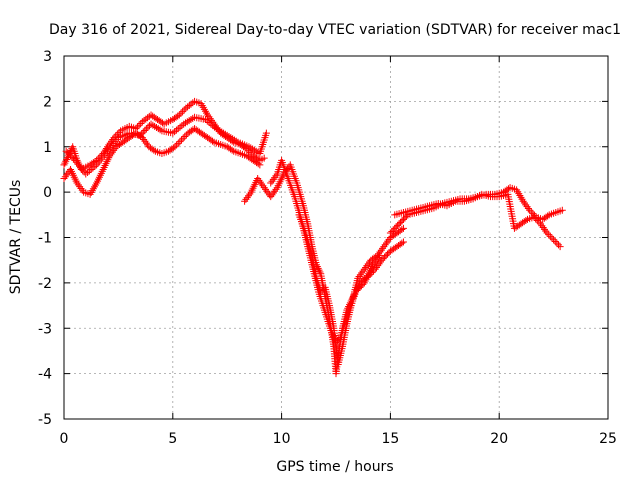 The height and width of the screenshot is (480, 640). I want to click on y-tick-label: 3, so click(47, 57).